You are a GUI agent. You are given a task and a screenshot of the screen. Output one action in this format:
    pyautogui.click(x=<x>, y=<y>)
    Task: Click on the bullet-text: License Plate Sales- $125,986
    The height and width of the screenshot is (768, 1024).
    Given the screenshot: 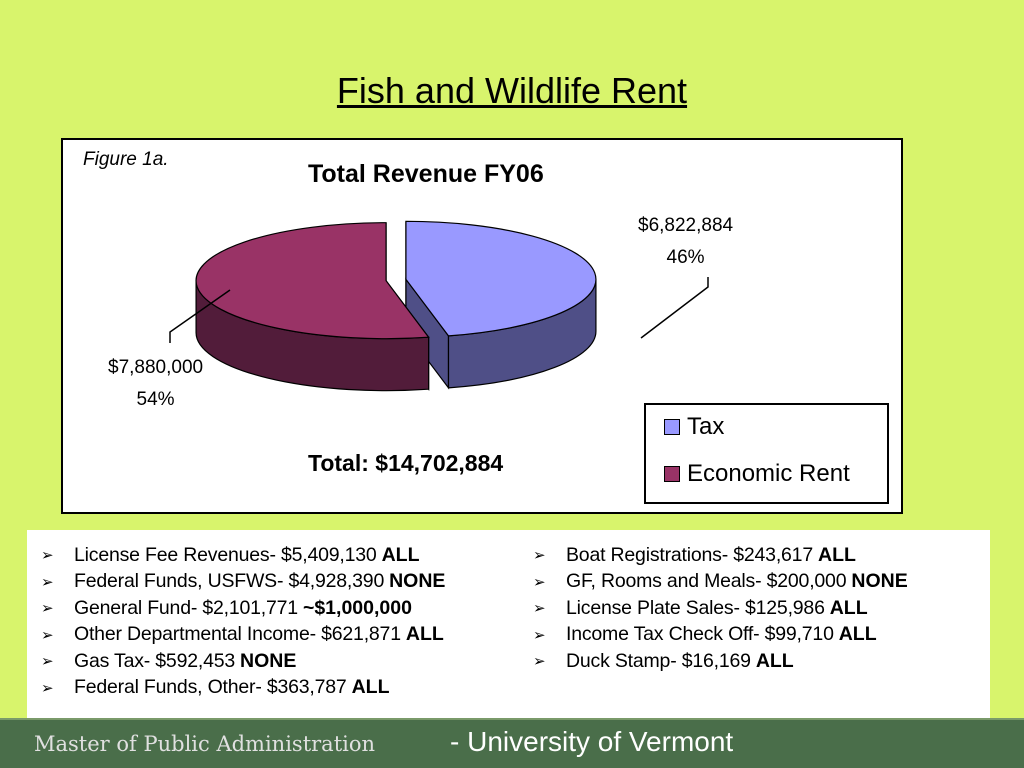 What is the action you would take?
    pyautogui.click(x=695, y=607)
    